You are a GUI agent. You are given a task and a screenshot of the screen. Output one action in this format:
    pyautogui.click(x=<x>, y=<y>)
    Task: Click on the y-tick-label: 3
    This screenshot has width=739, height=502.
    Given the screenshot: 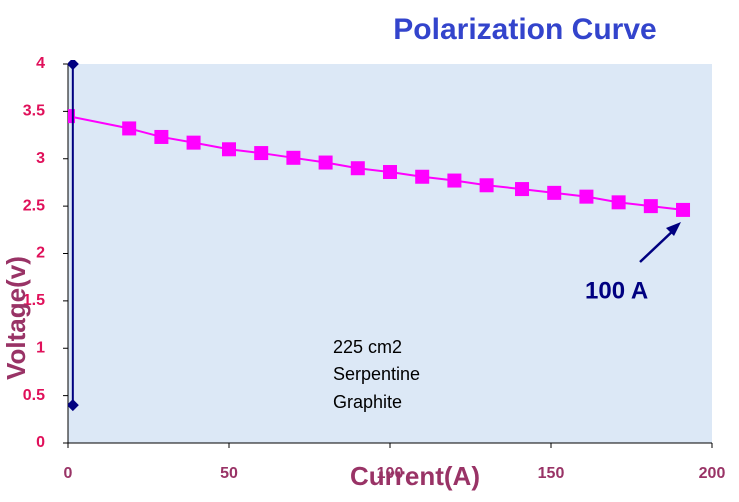 What is the action you would take?
    pyautogui.click(x=40, y=158)
    